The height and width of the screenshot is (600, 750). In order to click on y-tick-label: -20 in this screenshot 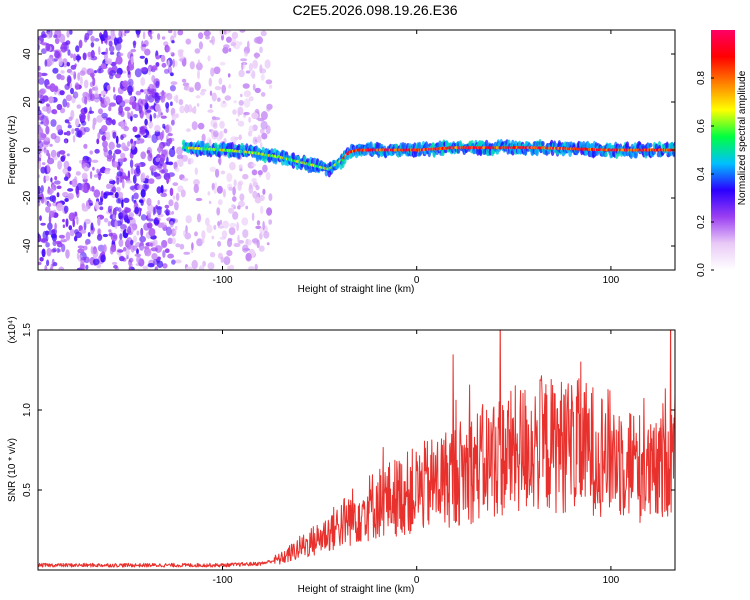, I will do `click(27, 197)`.